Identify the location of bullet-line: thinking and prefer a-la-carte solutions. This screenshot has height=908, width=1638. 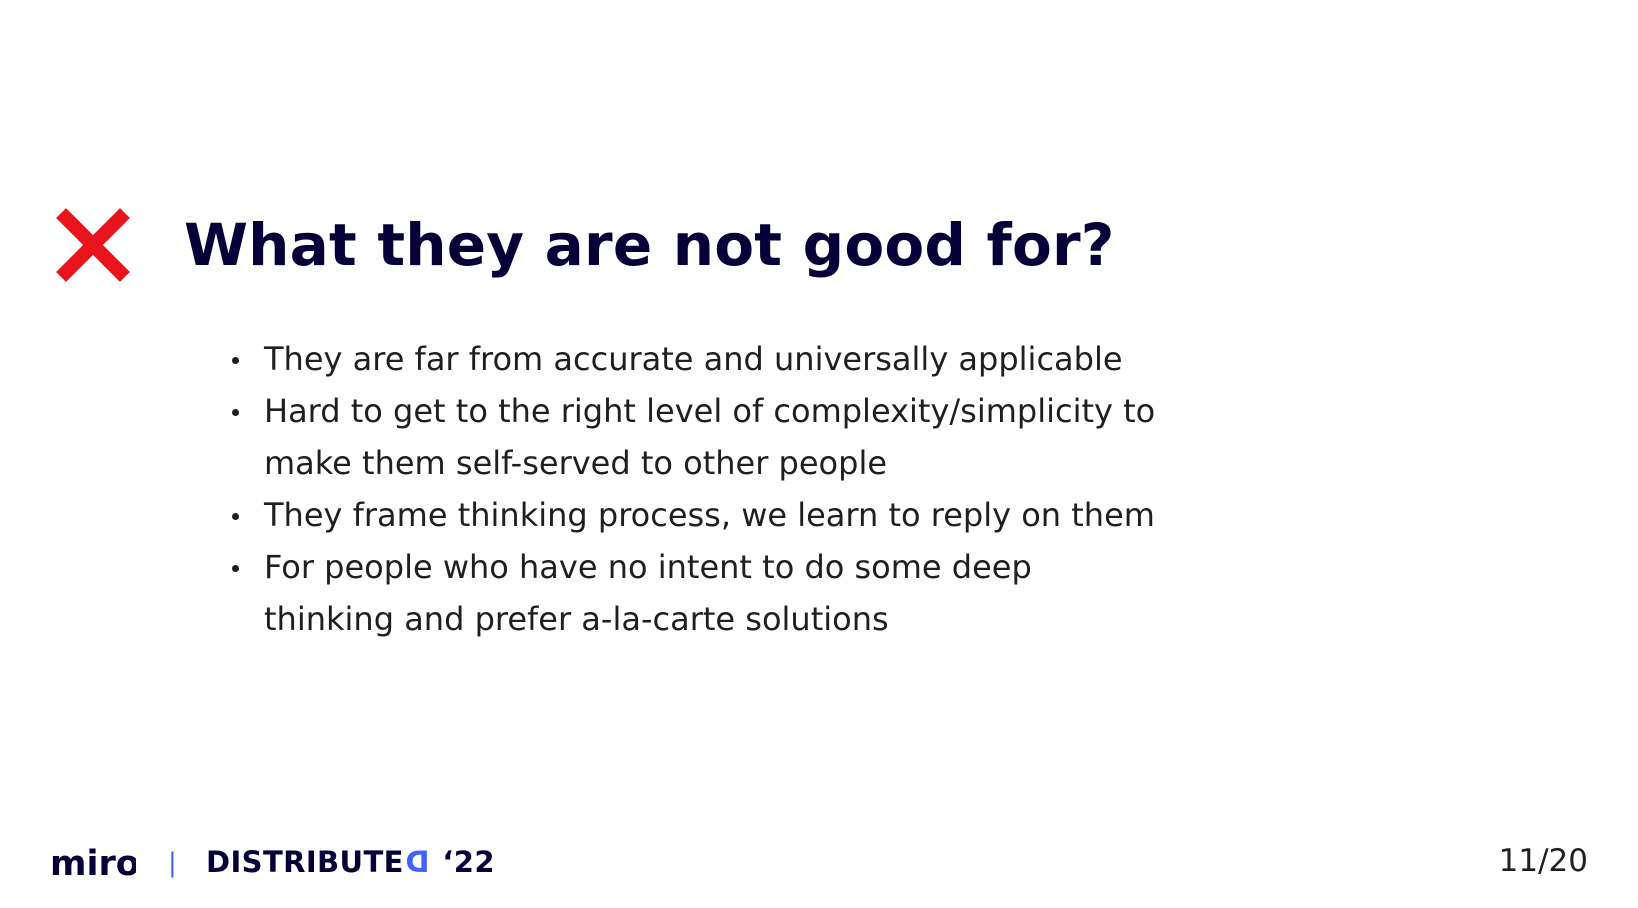
(576, 619).